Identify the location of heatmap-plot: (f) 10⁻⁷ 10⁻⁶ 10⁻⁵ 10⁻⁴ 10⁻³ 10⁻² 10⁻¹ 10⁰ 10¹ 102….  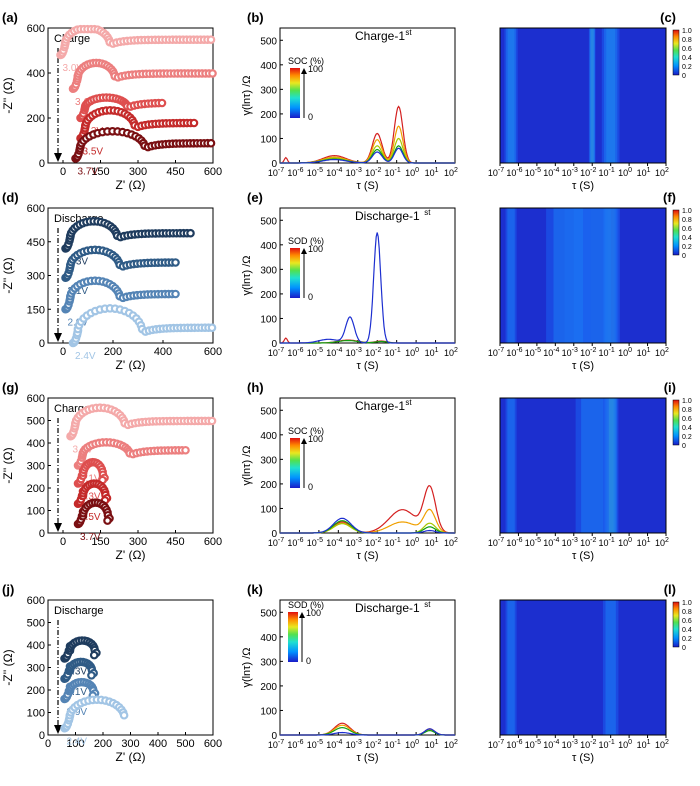
(590, 281).